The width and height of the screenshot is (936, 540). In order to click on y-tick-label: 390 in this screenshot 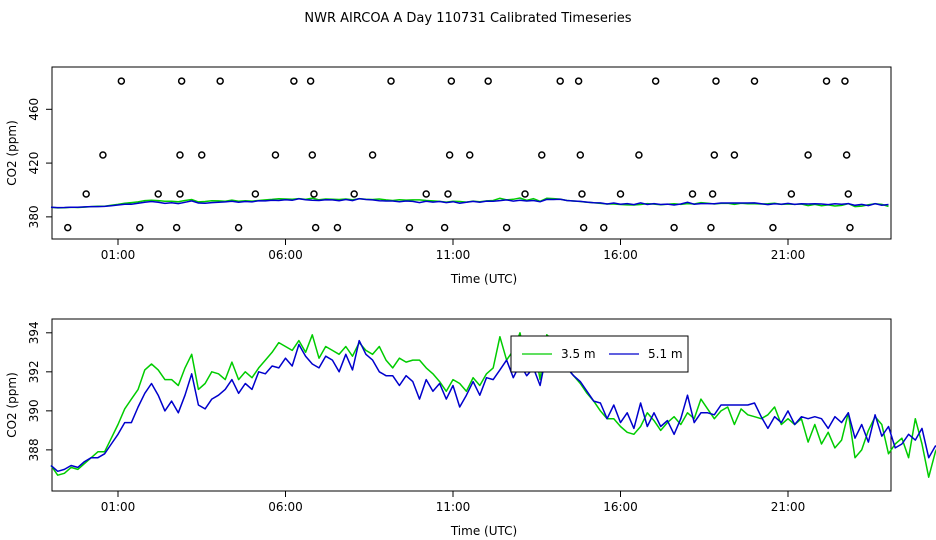, I will do `click(34, 410)`.